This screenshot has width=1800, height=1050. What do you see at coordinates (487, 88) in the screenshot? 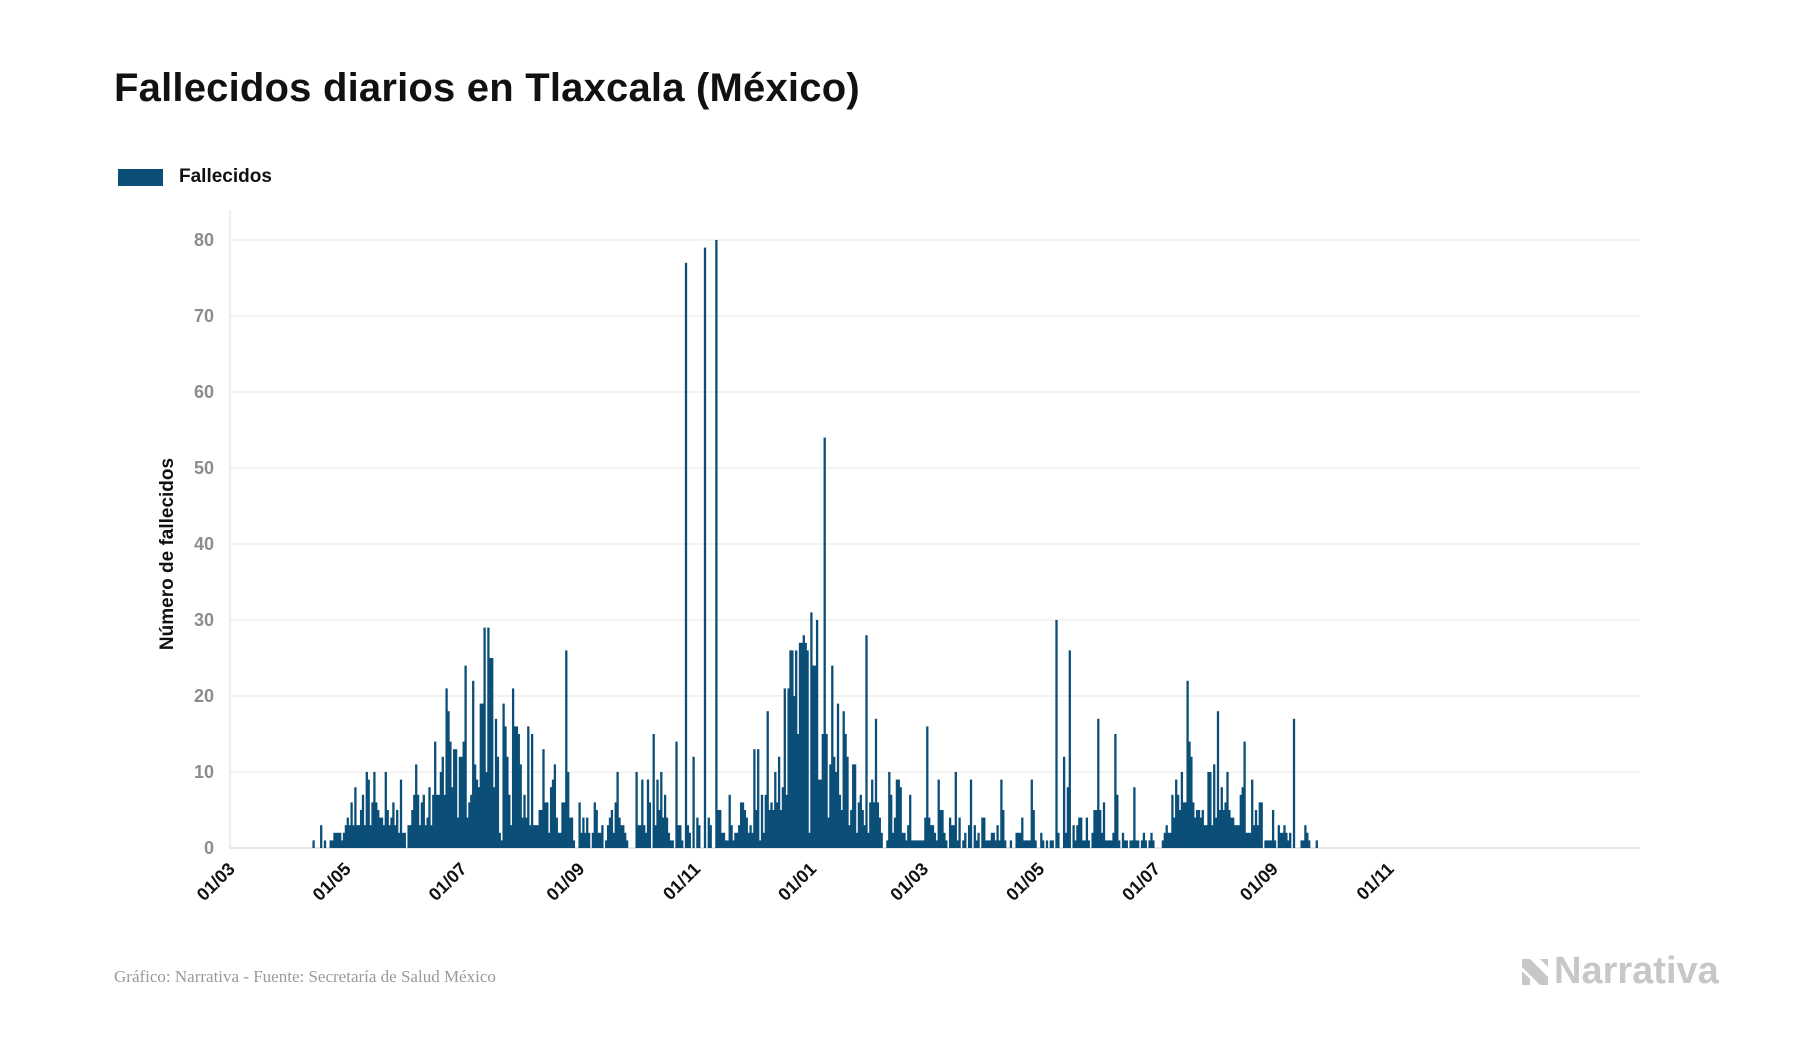
I see `chart-title: Fallecidos diarios en Tlaxcala (México)` at bounding box center [487, 88].